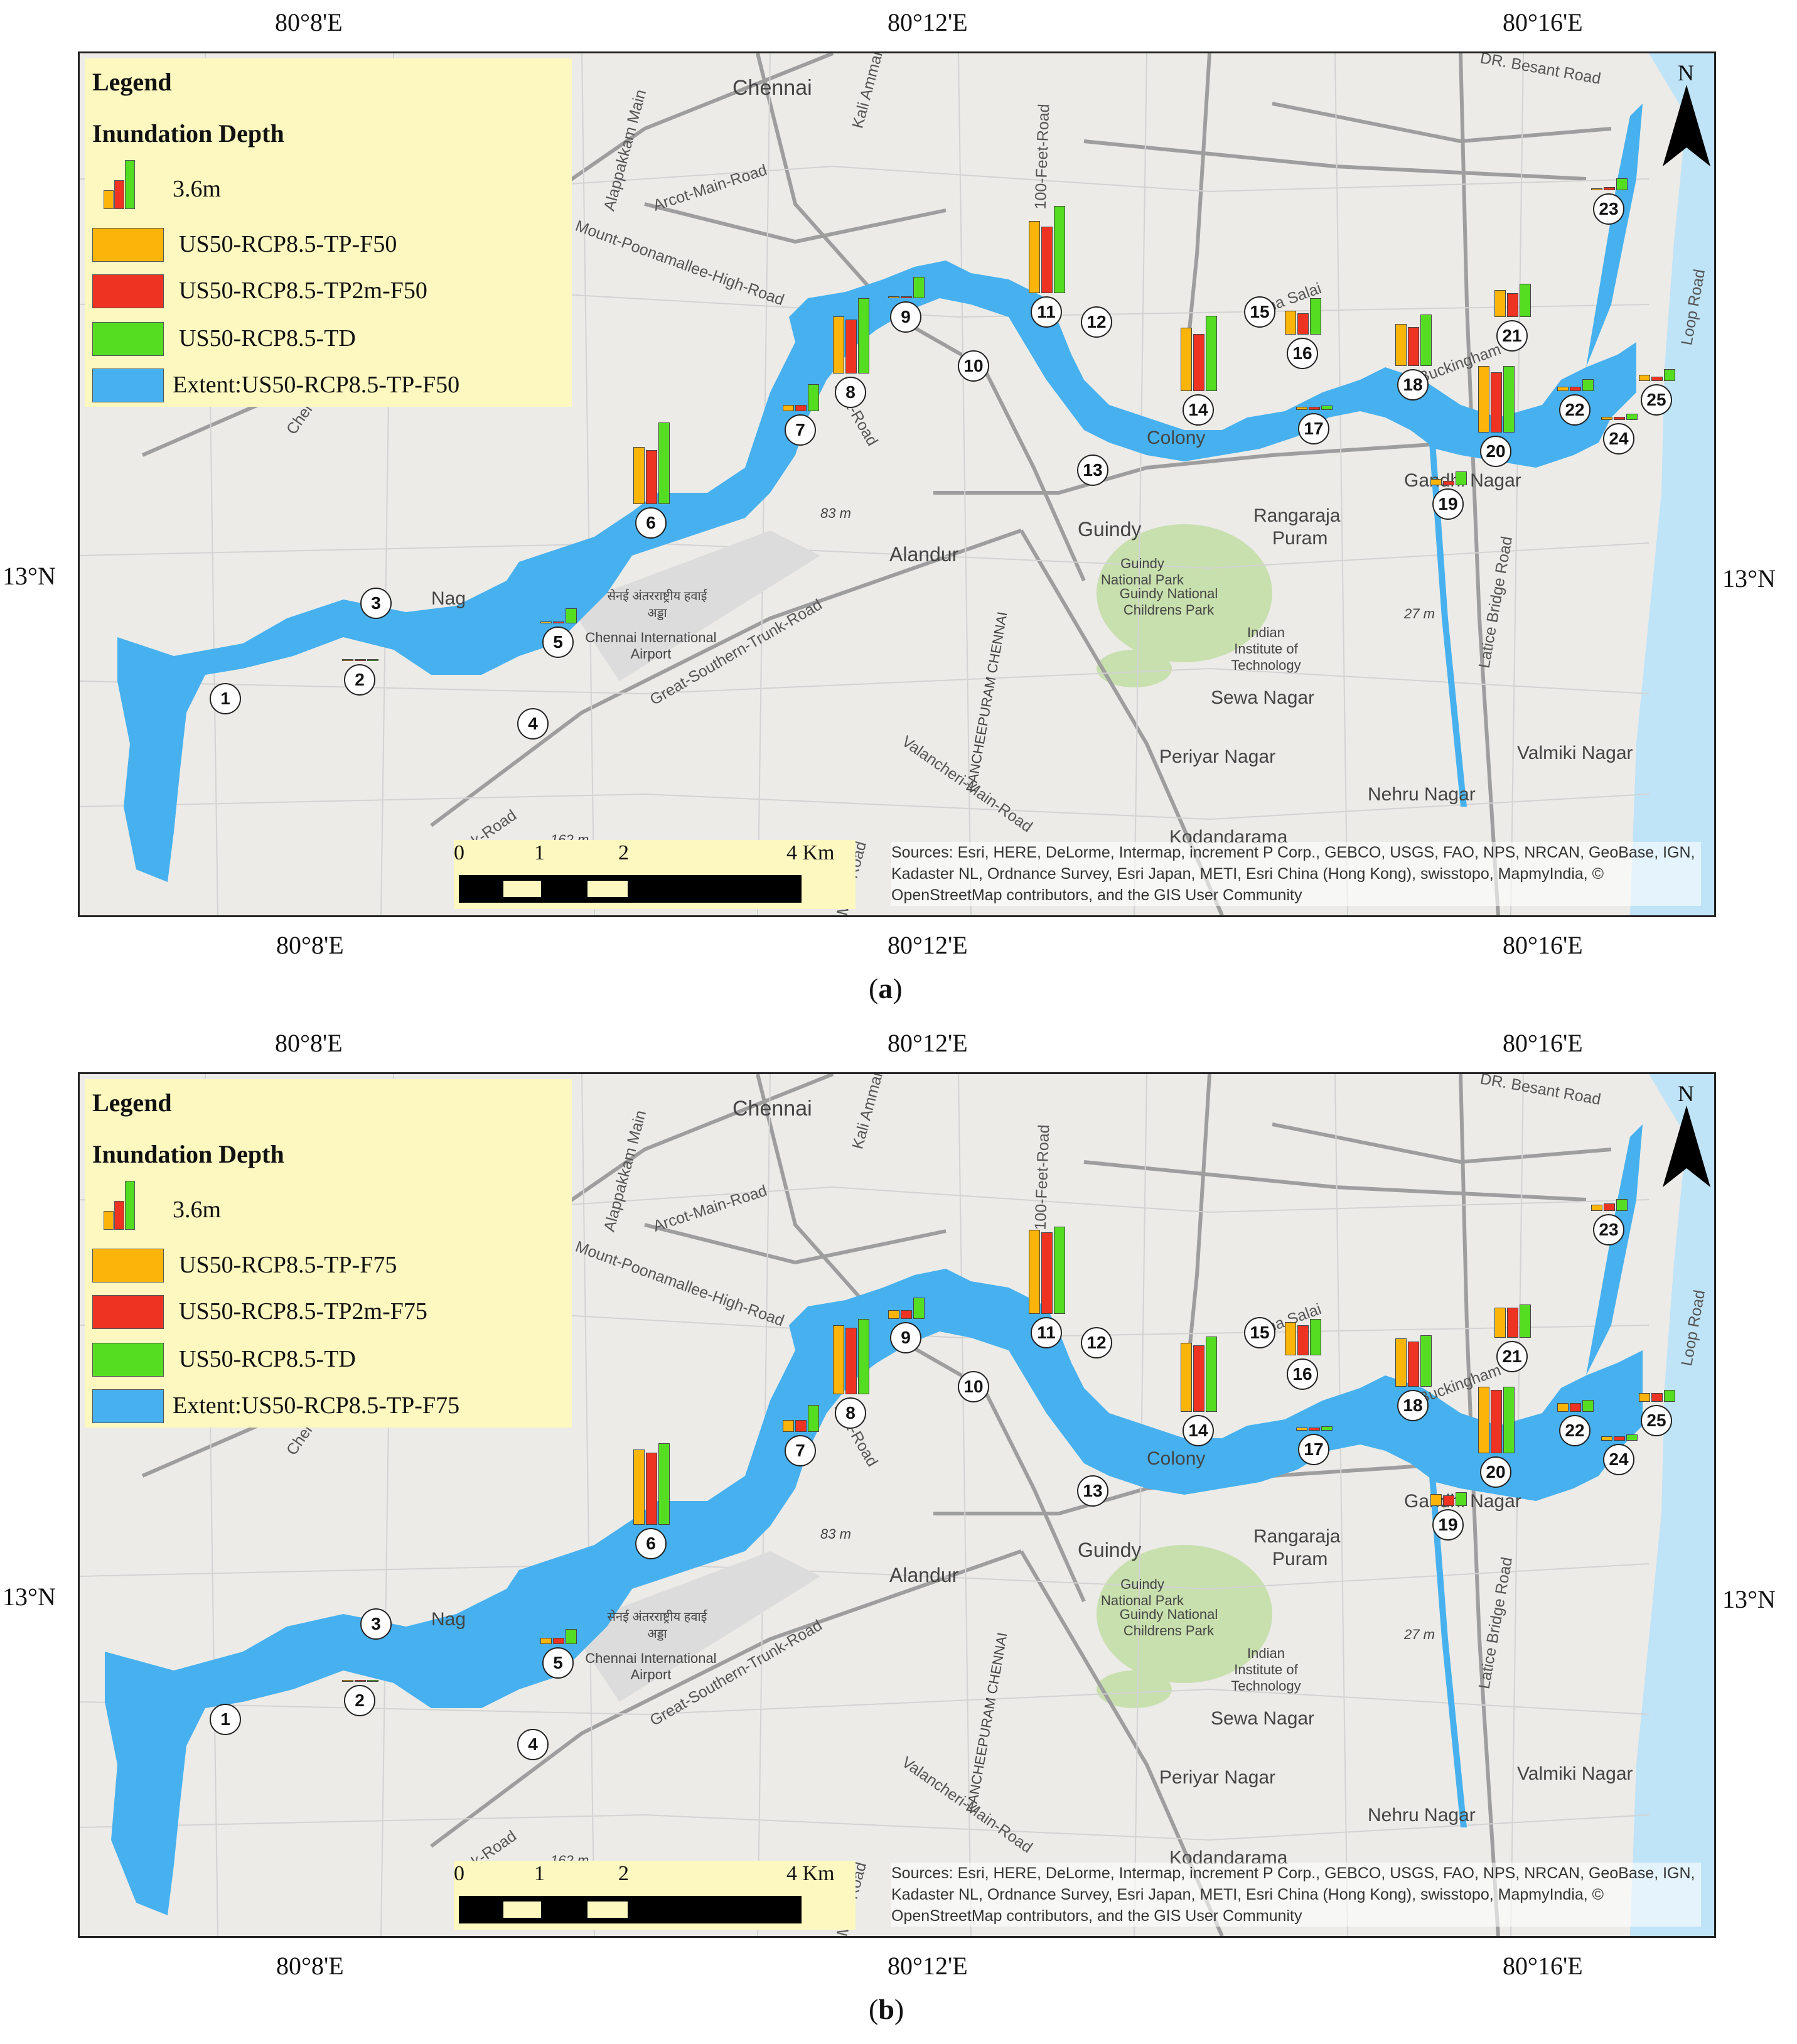  I want to click on site-21-bar-tp, so click(1500, 303).